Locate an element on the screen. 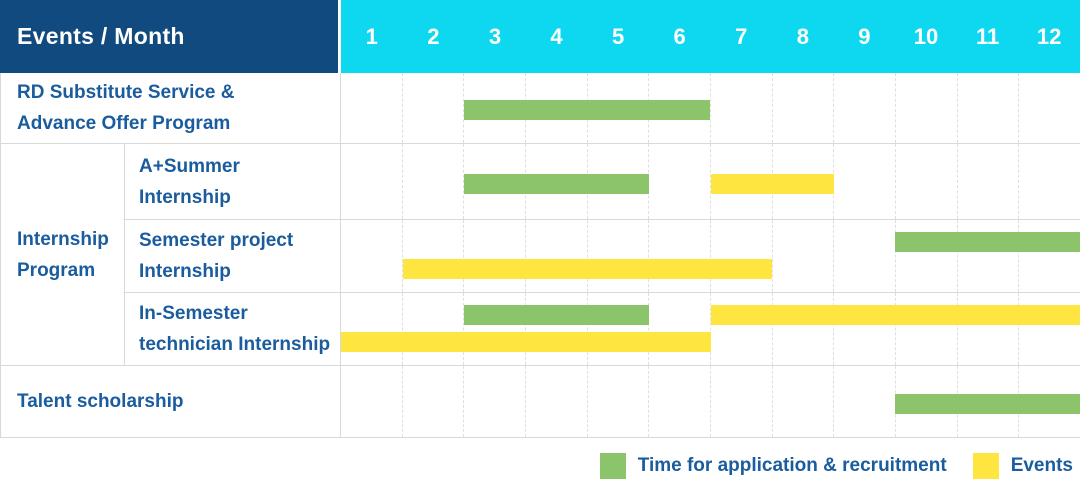 Image resolution: width=1080 pixels, height=494 pixels. row-a-plus-summer: A+Summer Internship is located at coordinates (602, 182).